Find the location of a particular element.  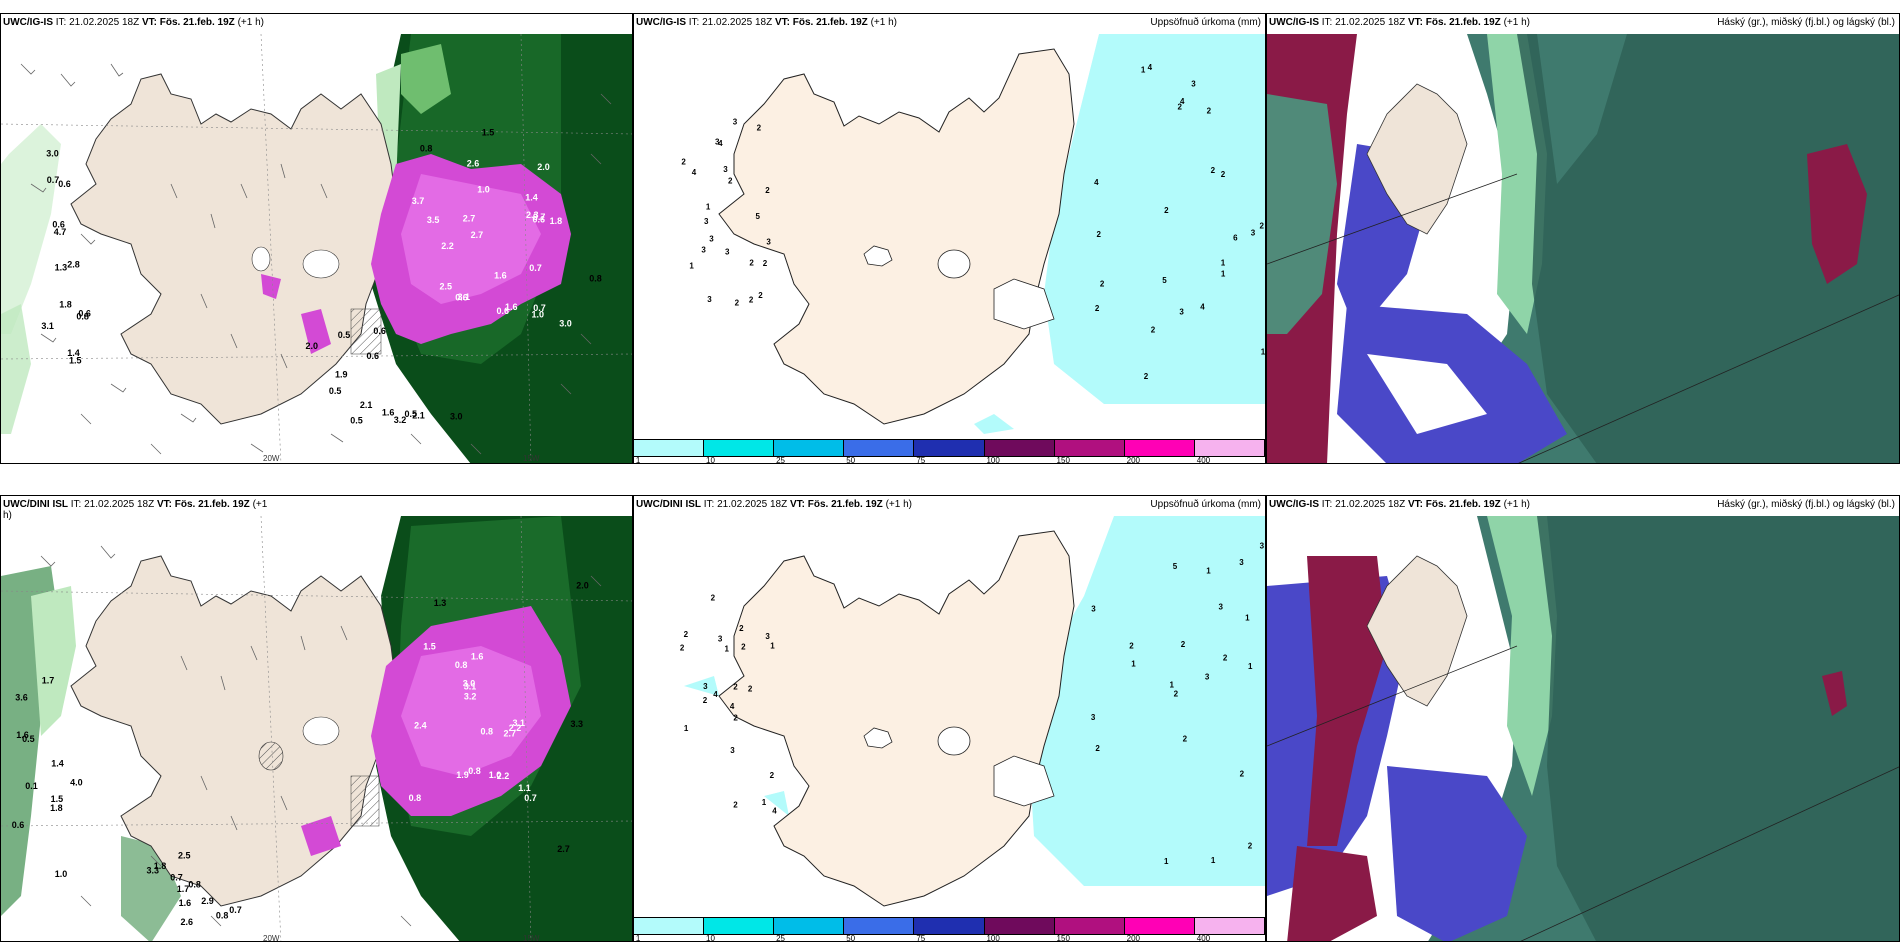

panel-right-title: Uppsöfnuð úrkoma (mm) is located at coordinates (1205, 504).